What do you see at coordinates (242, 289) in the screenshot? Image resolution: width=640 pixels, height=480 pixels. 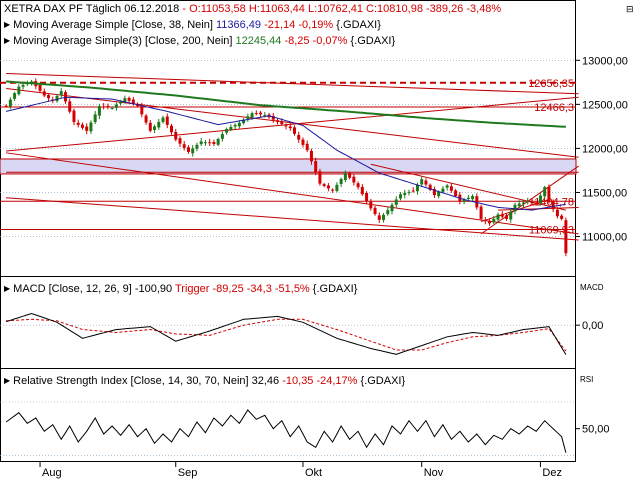 I see `macd-trigger: Trigger -89,25 -34,3 -51,5%` at bounding box center [242, 289].